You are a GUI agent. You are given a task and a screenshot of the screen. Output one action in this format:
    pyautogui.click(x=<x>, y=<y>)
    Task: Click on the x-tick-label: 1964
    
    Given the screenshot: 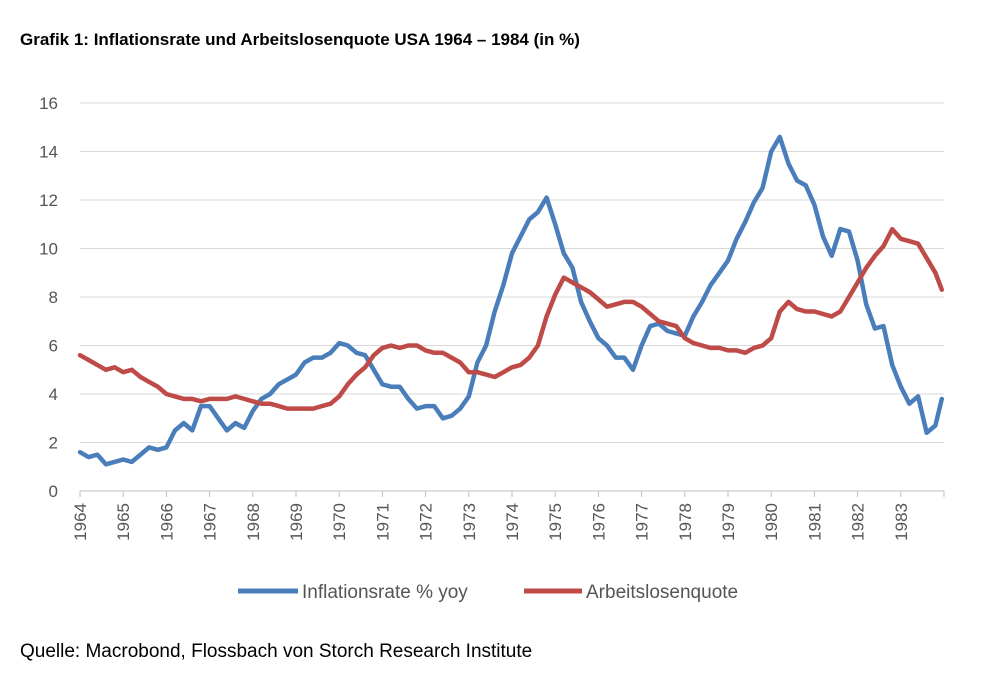 What is the action you would take?
    pyautogui.click(x=80, y=522)
    